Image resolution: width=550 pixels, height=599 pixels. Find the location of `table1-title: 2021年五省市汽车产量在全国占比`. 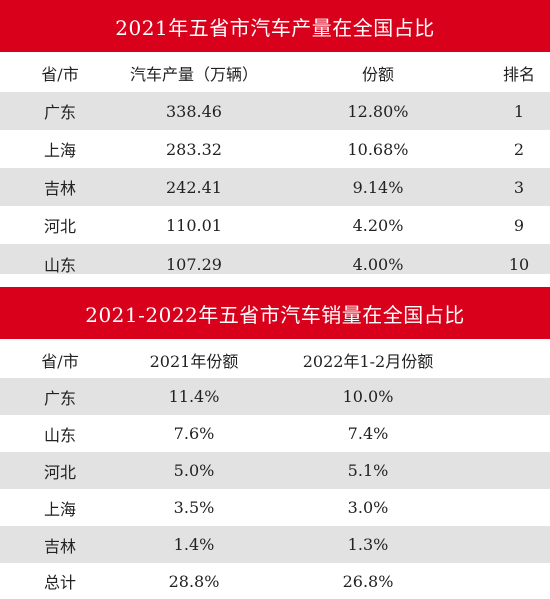

table1-title: 2021年五省市汽车产量在全国占比 is located at coordinates (275, 26).